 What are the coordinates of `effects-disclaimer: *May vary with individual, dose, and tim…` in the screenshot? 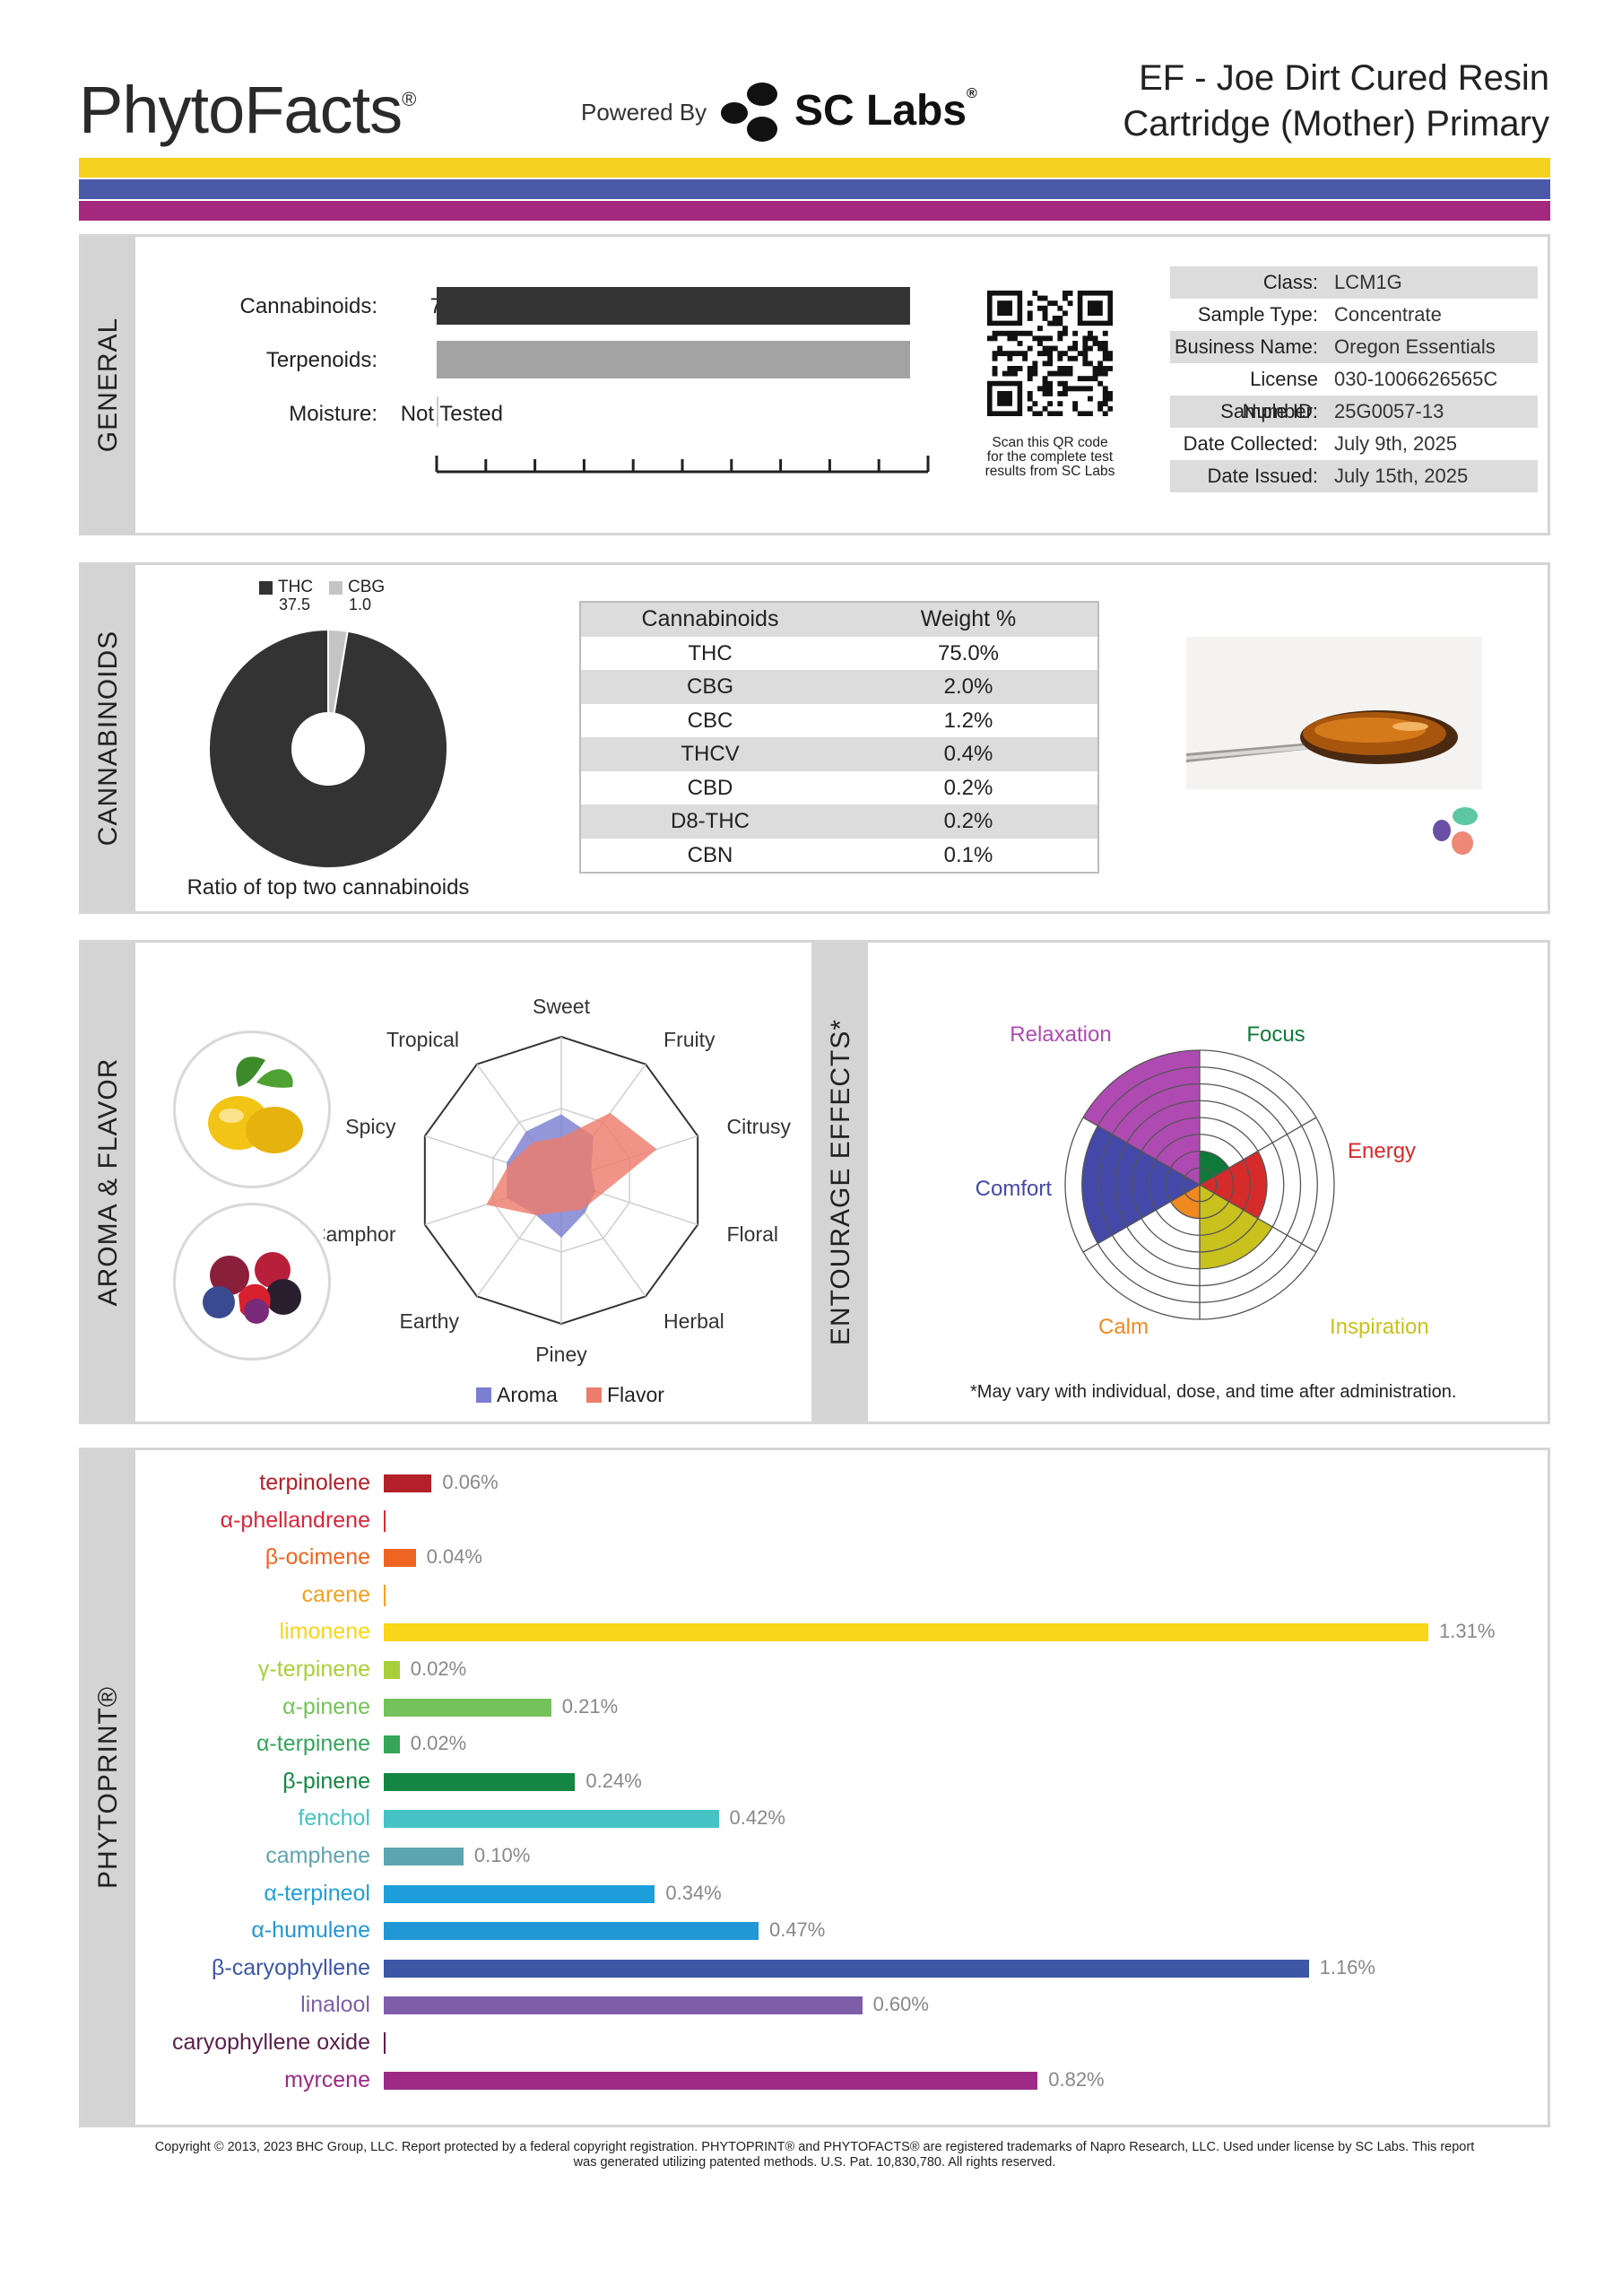 It's located at (1213, 1392).